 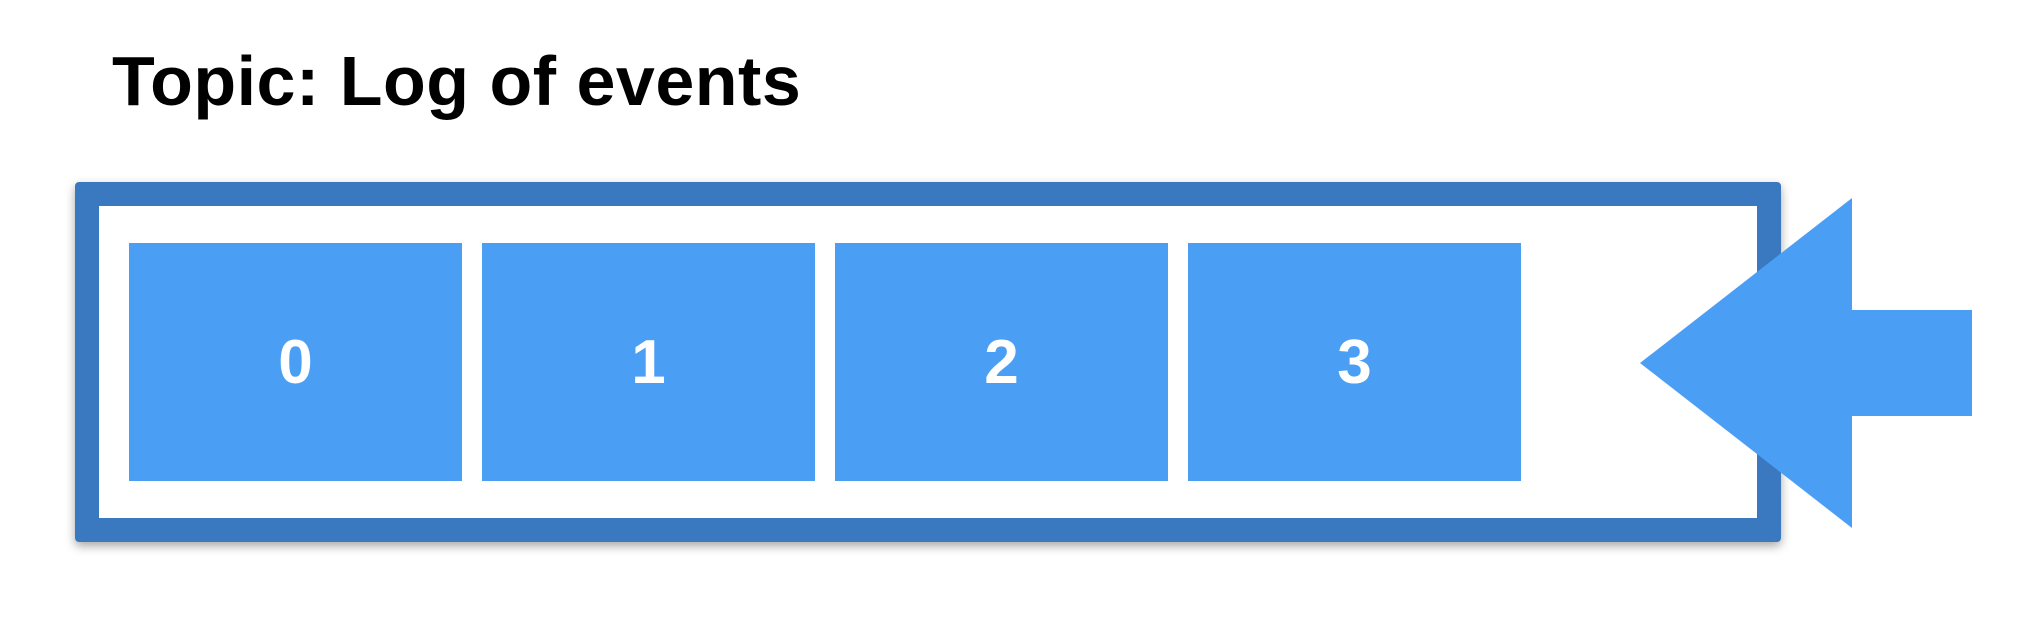 I want to click on event-block: 1, so click(x=648, y=362).